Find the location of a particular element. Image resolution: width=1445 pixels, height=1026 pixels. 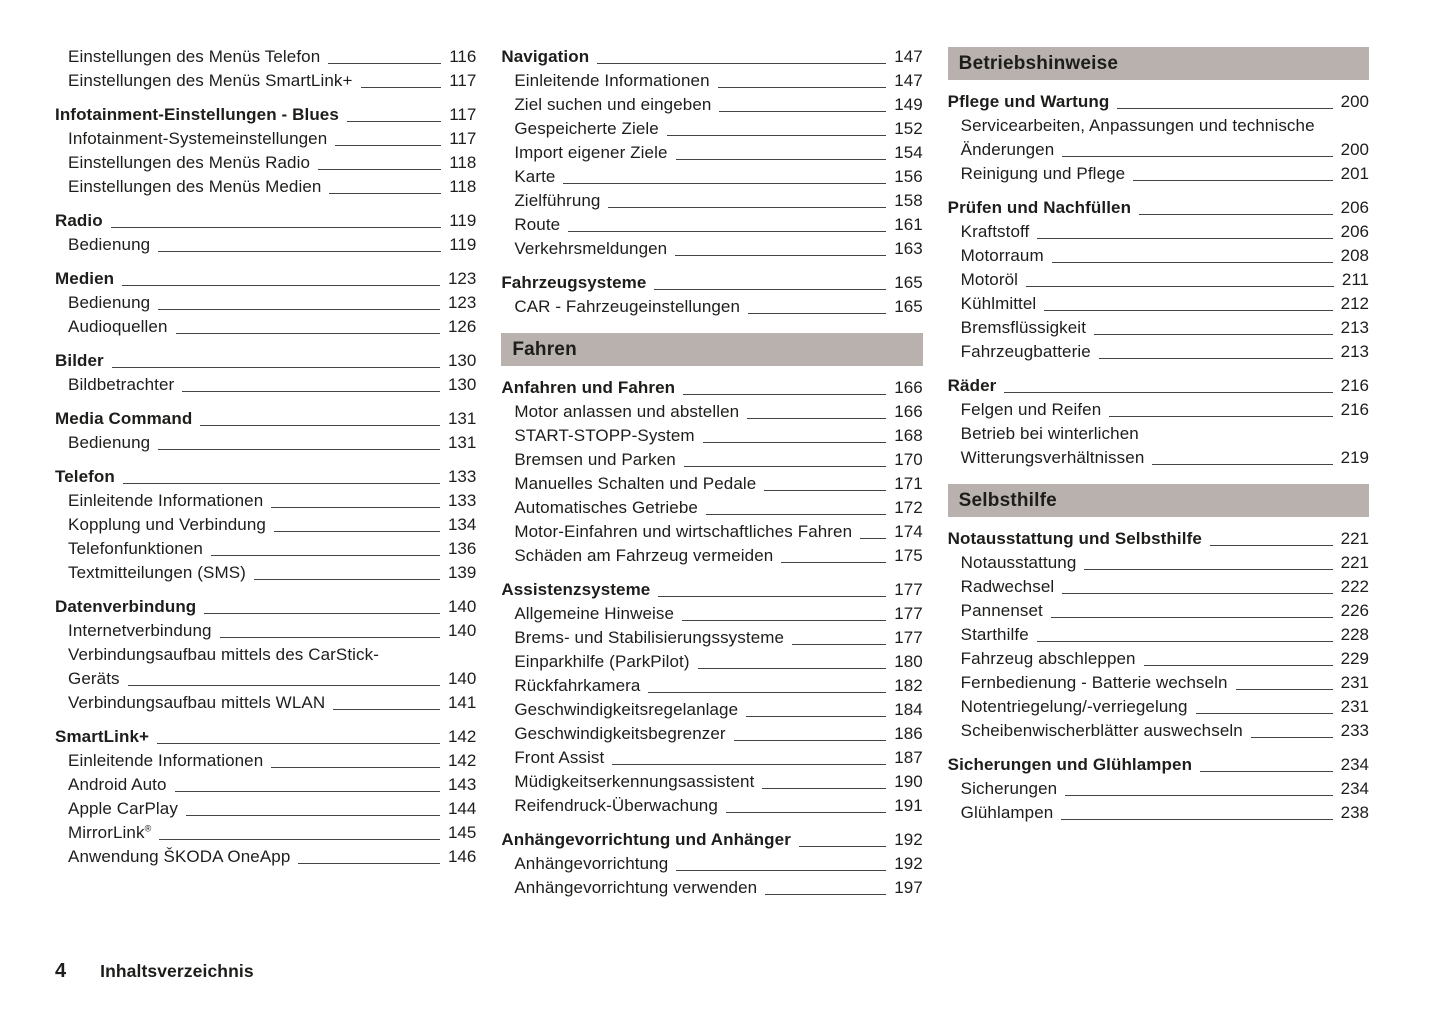

toc-entry-label: Geschwindigkeitsbegrenzer is located at coordinates (620, 733).